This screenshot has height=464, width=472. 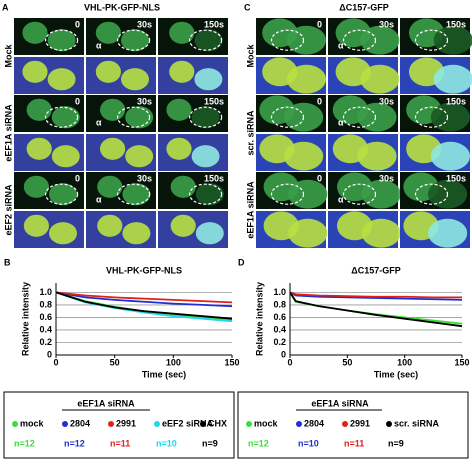 What do you see at coordinates (7, 262) in the screenshot?
I see `panel-label: B` at bounding box center [7, 262].